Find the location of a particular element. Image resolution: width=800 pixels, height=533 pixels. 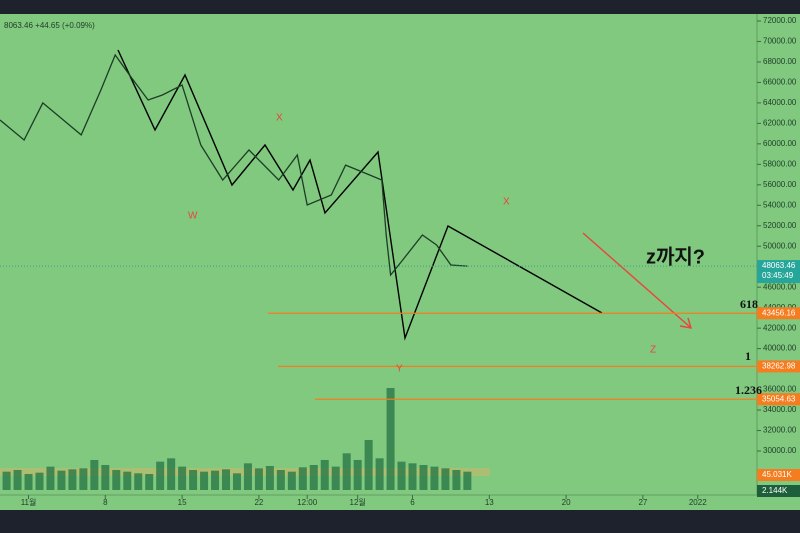

y-tick-label: 50000.00 is located at coordinates (780, 245).